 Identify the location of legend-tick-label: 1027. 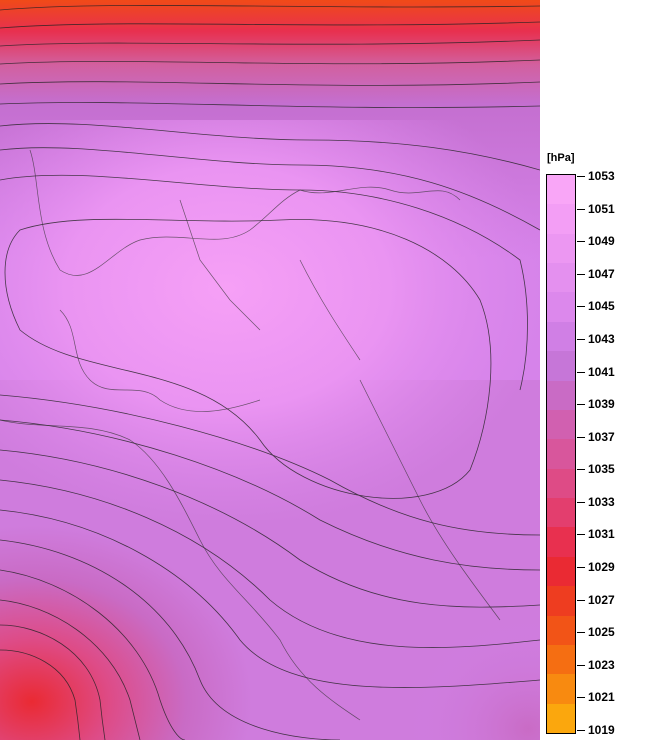
(601, 599).